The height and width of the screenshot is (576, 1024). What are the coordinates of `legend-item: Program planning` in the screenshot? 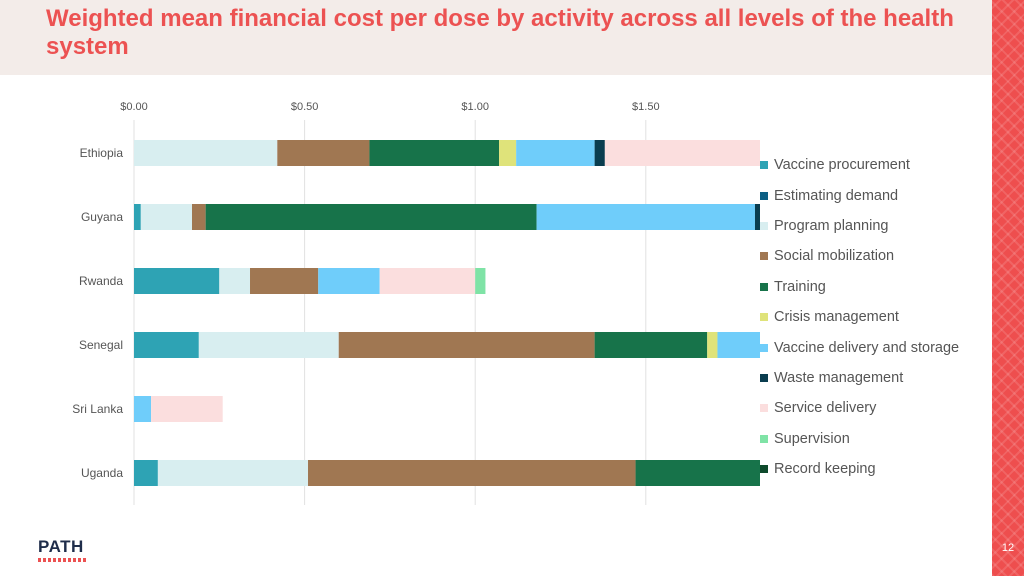 It's located at (859, 226).